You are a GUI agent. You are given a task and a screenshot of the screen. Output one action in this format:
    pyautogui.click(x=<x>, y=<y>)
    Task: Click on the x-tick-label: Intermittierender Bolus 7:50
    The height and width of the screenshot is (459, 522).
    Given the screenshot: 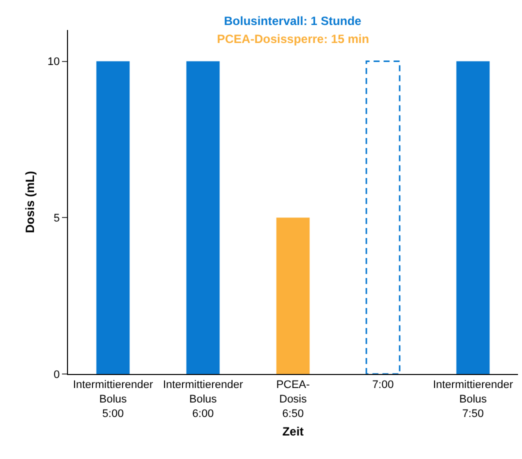 What is the action you would take?
    pyautogui.click(x=473, y=399)
    